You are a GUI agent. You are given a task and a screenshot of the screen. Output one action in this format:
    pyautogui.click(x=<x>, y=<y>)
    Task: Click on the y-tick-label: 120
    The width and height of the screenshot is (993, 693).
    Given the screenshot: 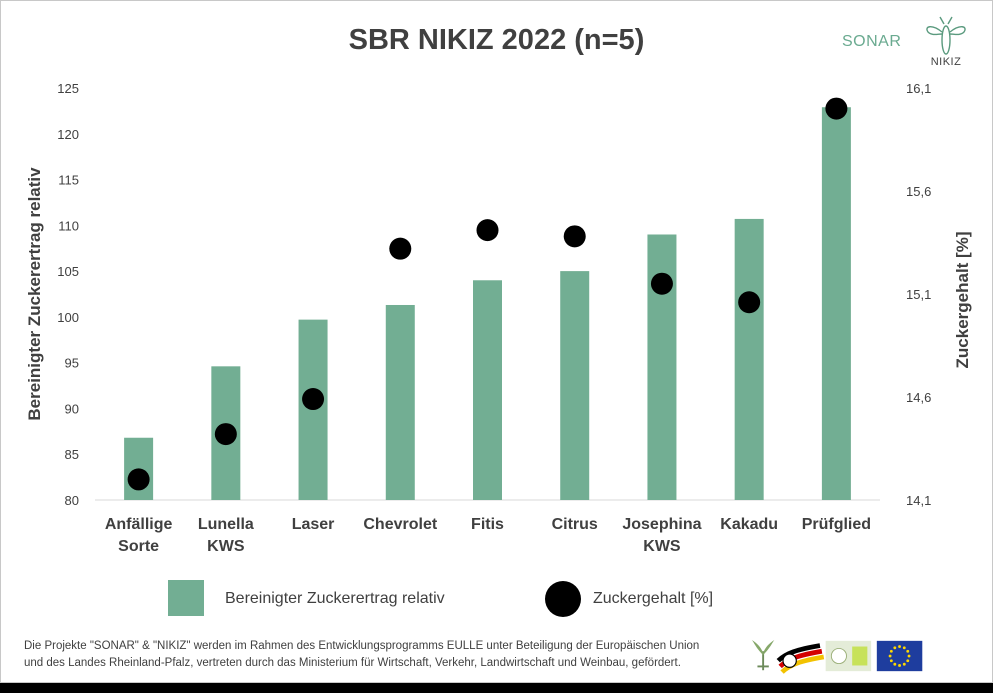 What is the action you would take?
    pyautogui.click(x=68, y=134)
    